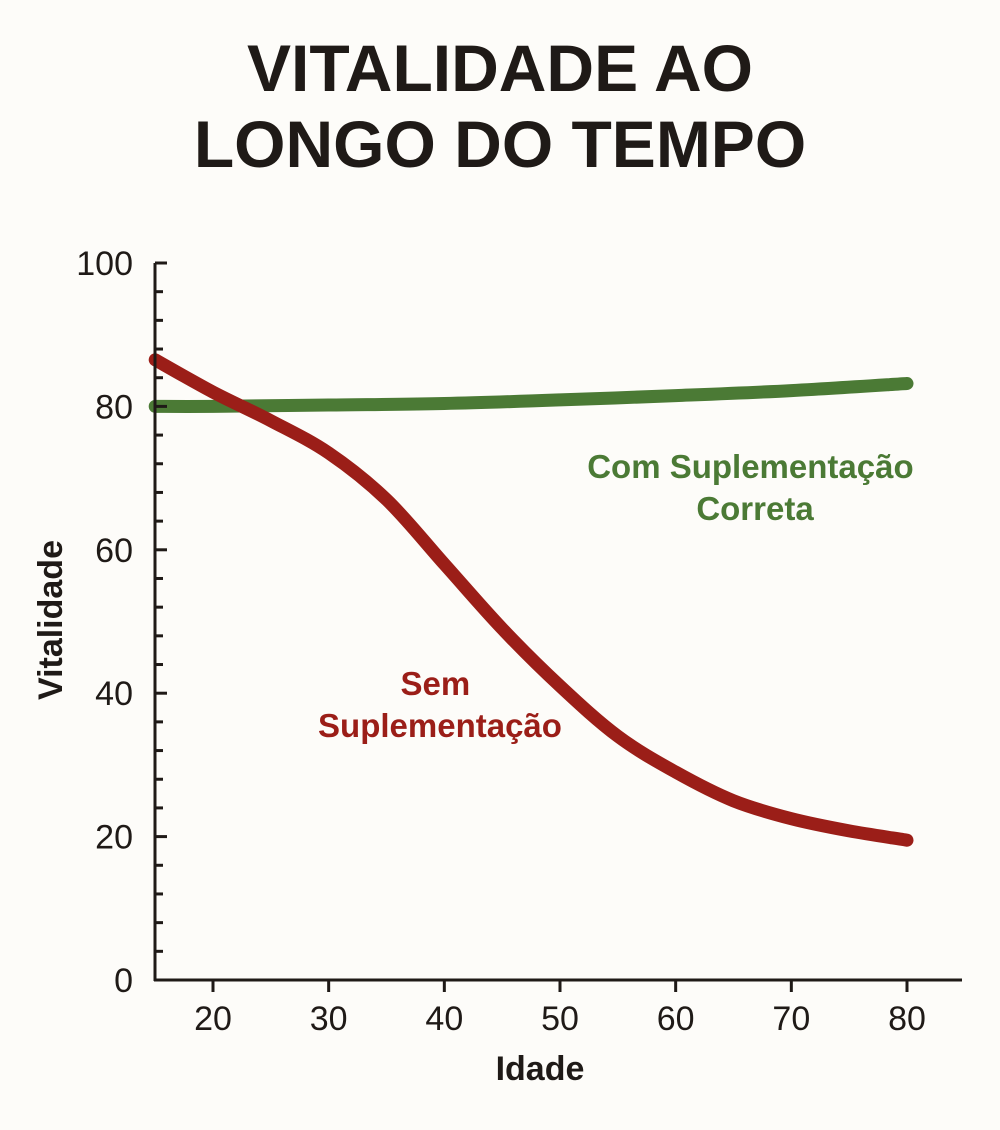 The image size is (1000, 1130). What do you see at coordinates (676, 1019) in the screenshot?
I see `x-tick-label: 60` at bounding box center [676, 1019].